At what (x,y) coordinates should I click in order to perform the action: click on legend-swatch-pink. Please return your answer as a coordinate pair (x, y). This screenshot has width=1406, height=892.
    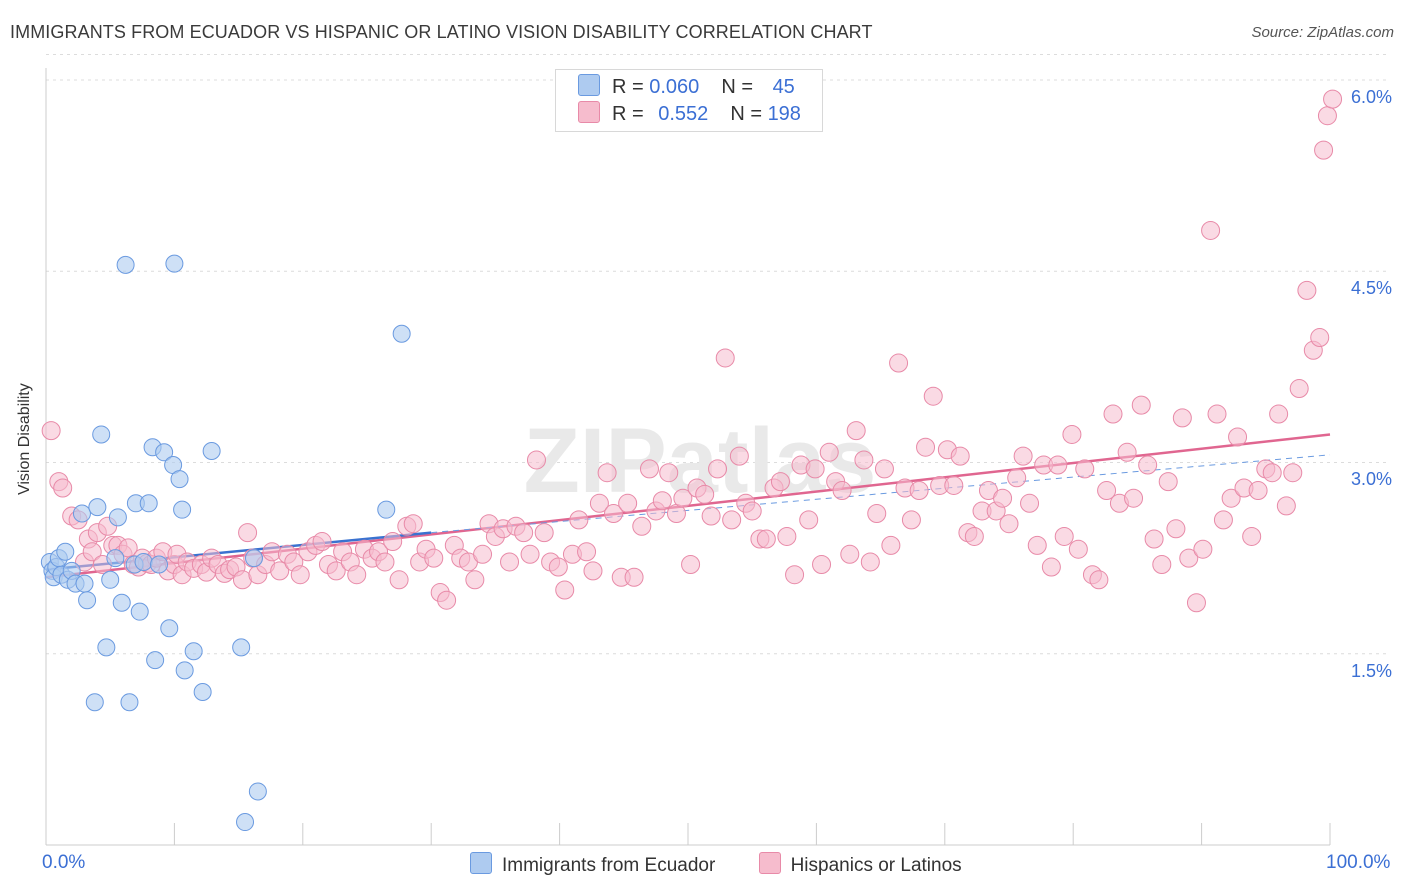
    Looking at the image, I should click on (589, 112).